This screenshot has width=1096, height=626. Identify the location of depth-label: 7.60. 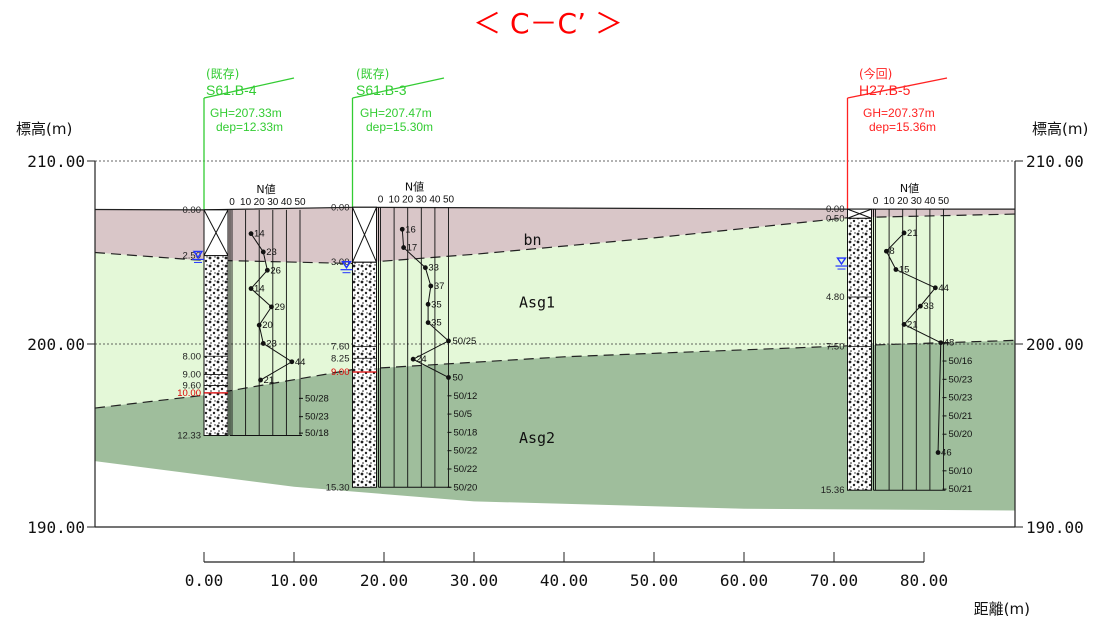
(340, 346).